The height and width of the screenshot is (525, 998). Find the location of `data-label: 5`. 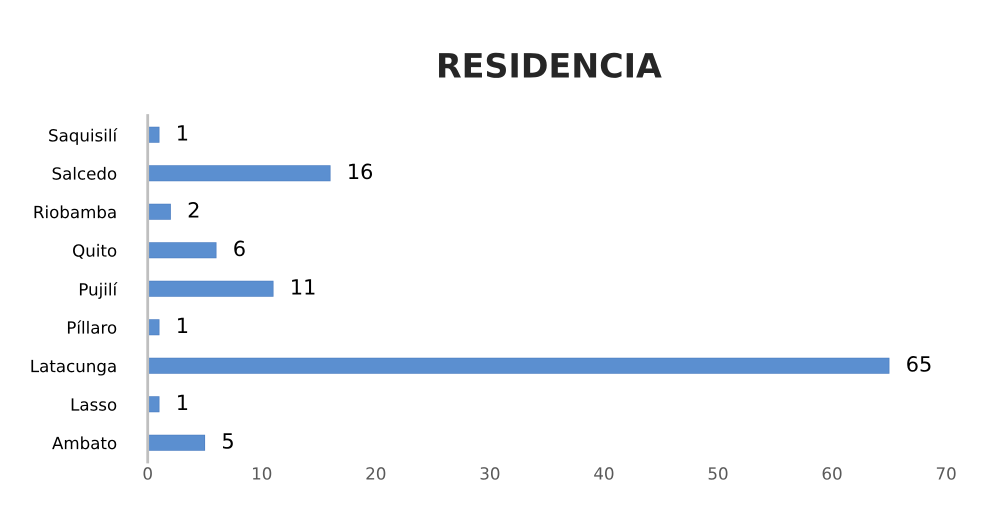

data-label: 5 is located at coordinates (228, 441).